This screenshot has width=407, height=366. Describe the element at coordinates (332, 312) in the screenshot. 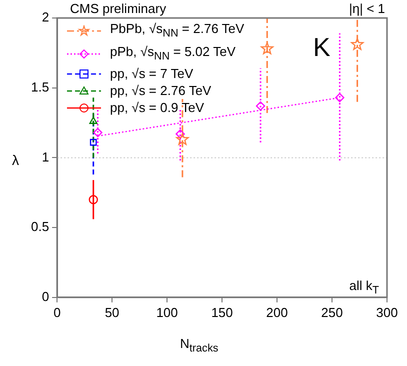

I see `x-tick-label: 250` at that location.